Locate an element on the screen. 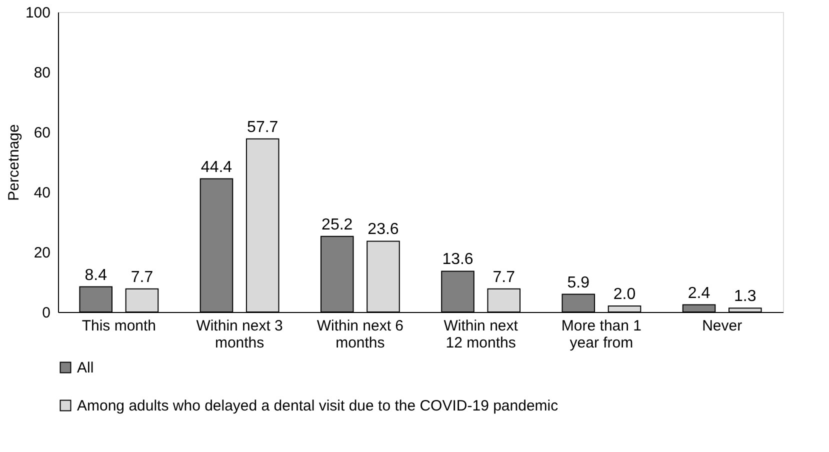 The height and width of the screenshot is (452, 829). data-label: 2.0 is located at coordinates (624, 294).